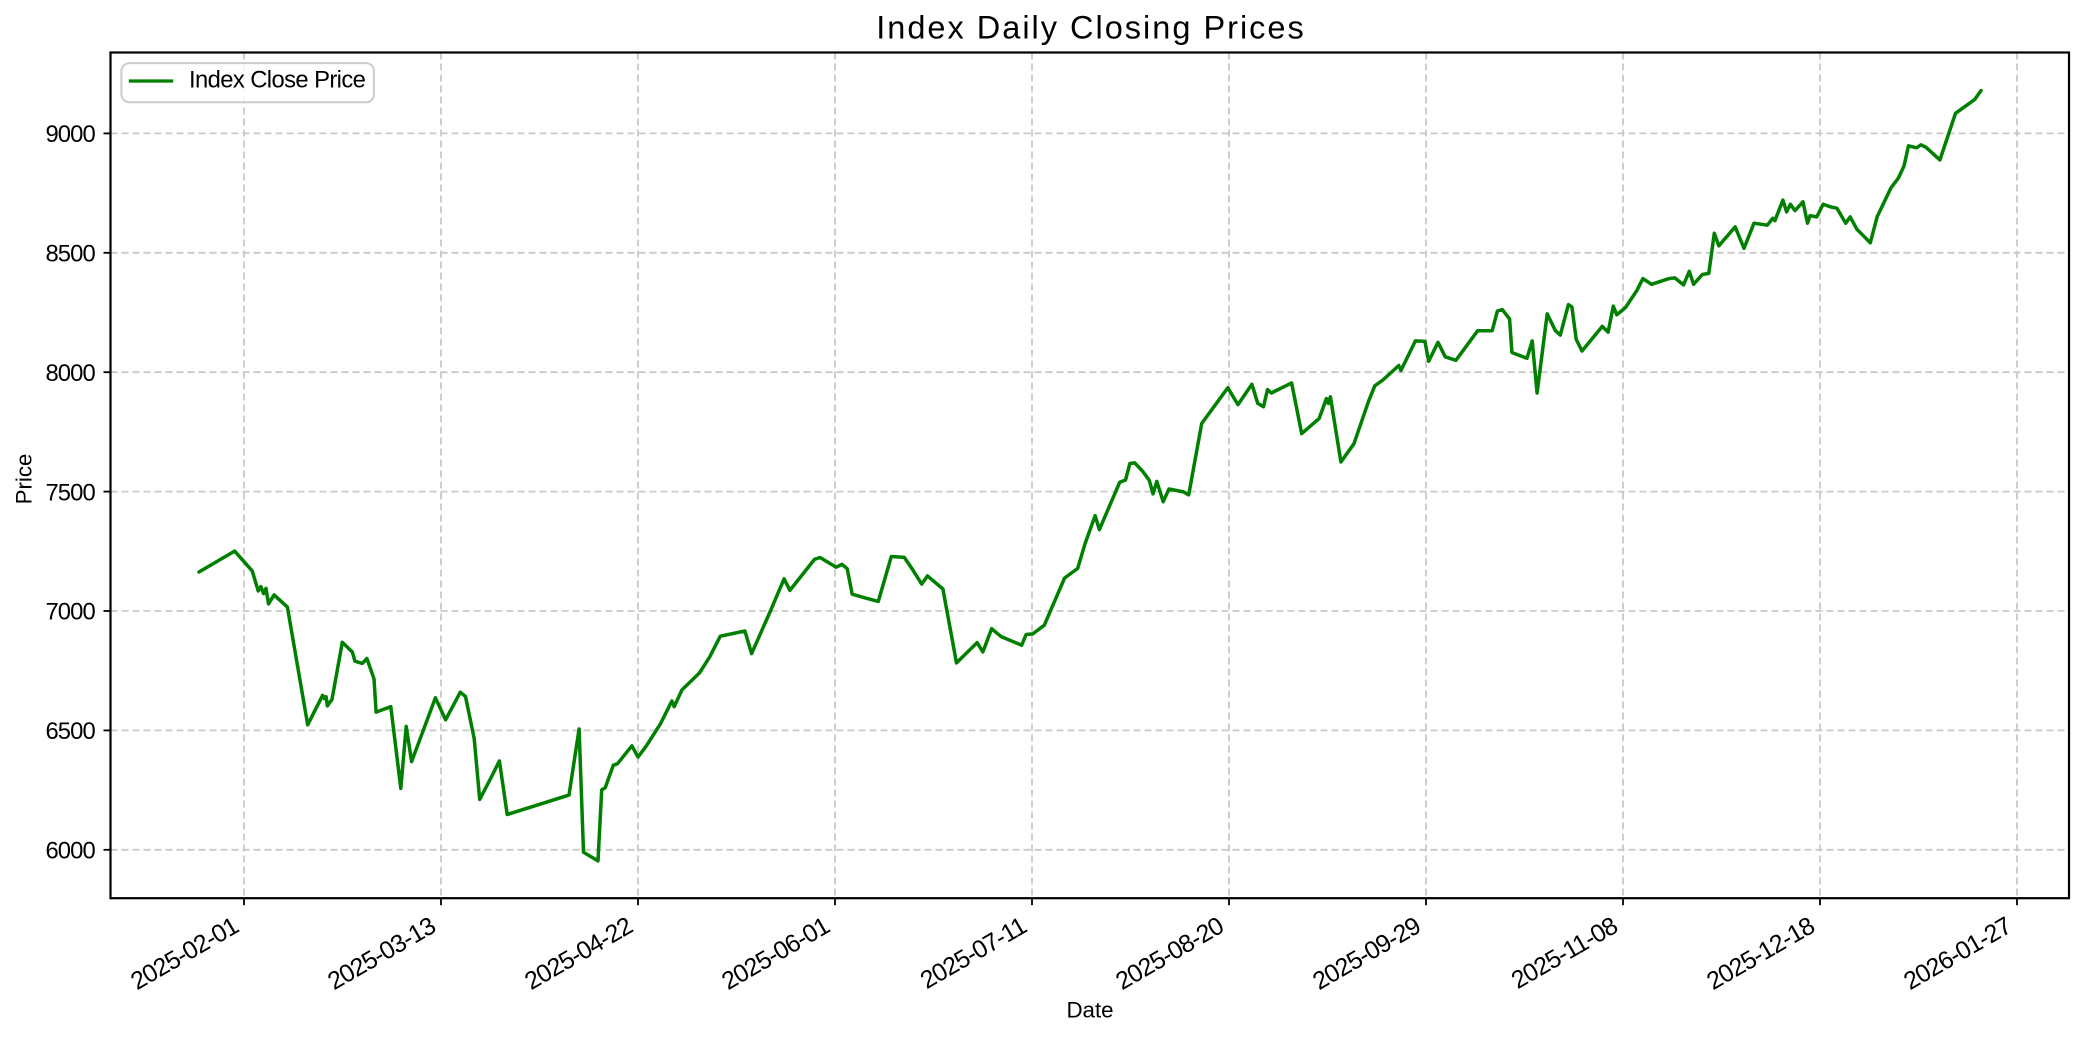 This screenshot has width=2084, height=1040. Describe the element at coordinates (70, 731) in the screenshot. I see `svg-text: 6500` at that location.